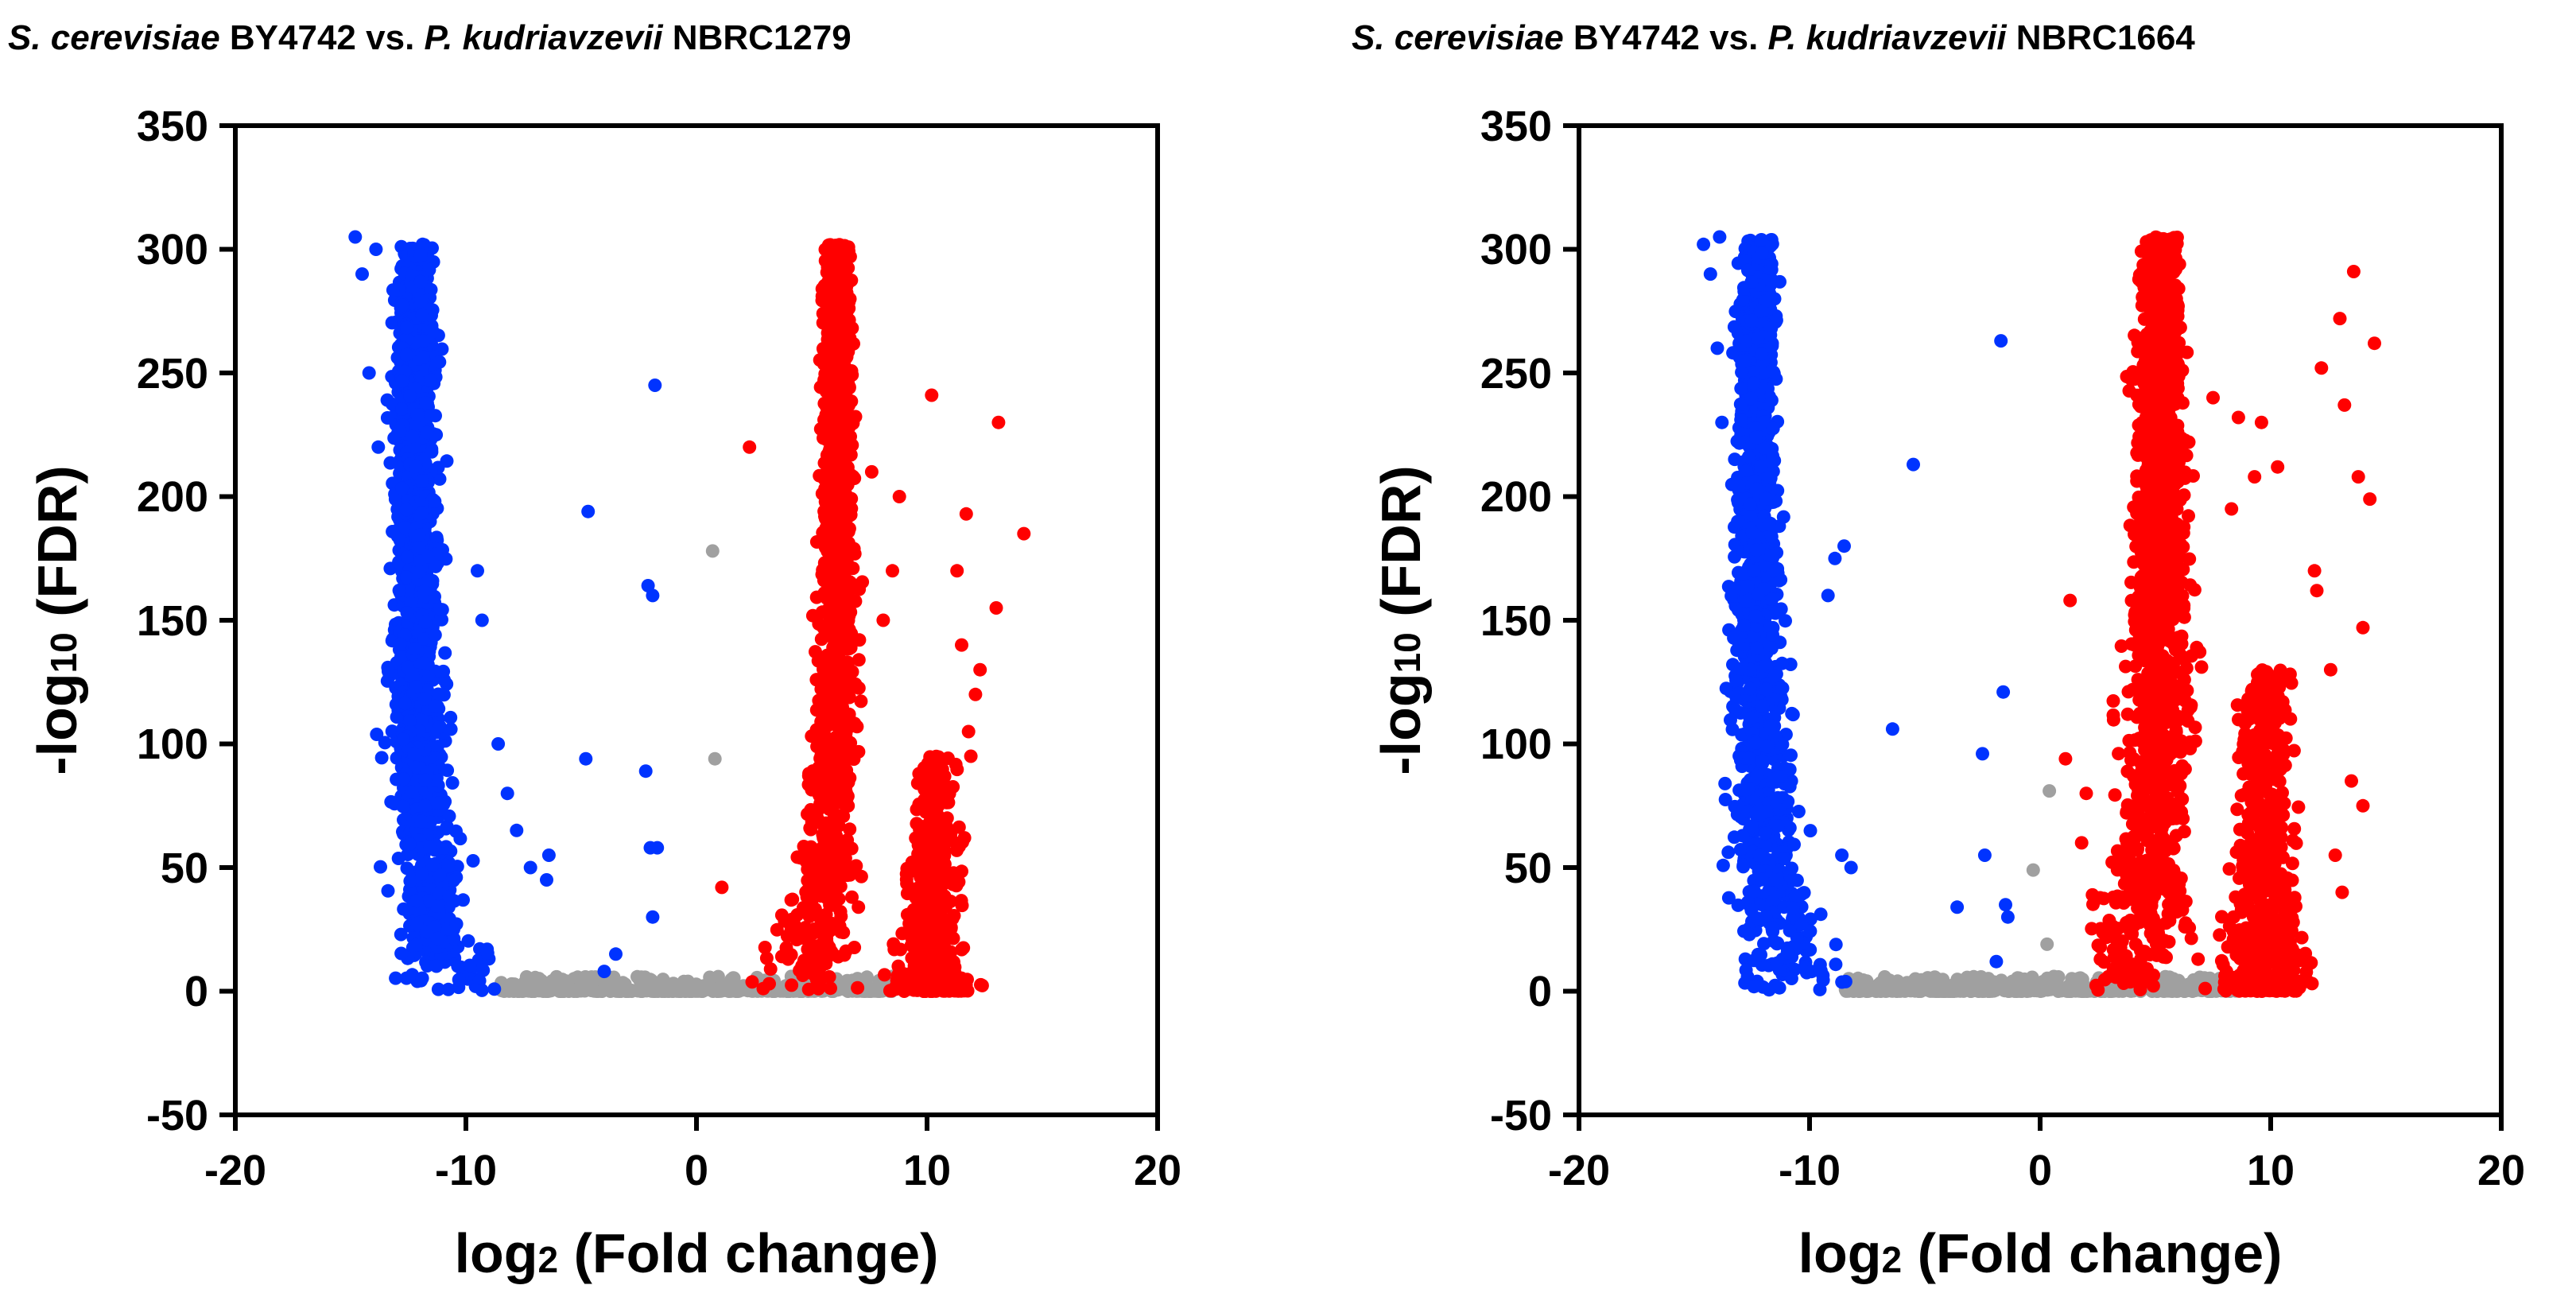 Image resolution: width=2576 pixels, height=1293 pixels. I want to click on x-axis-label-base: log, so click(497, 1253).